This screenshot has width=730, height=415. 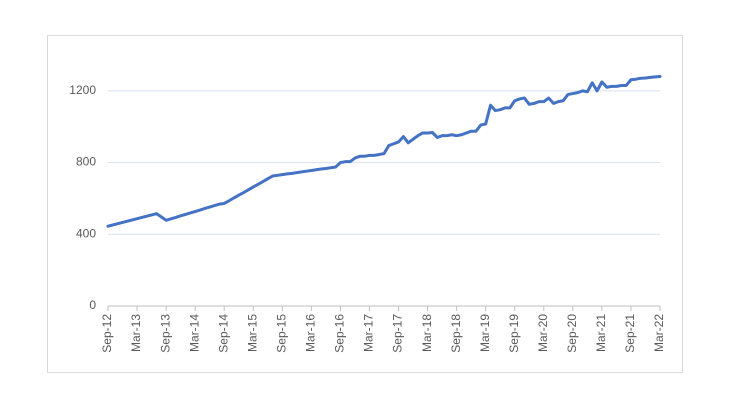 I want to click on x-tick-label: Sep-19, so click(x=514, y=333).